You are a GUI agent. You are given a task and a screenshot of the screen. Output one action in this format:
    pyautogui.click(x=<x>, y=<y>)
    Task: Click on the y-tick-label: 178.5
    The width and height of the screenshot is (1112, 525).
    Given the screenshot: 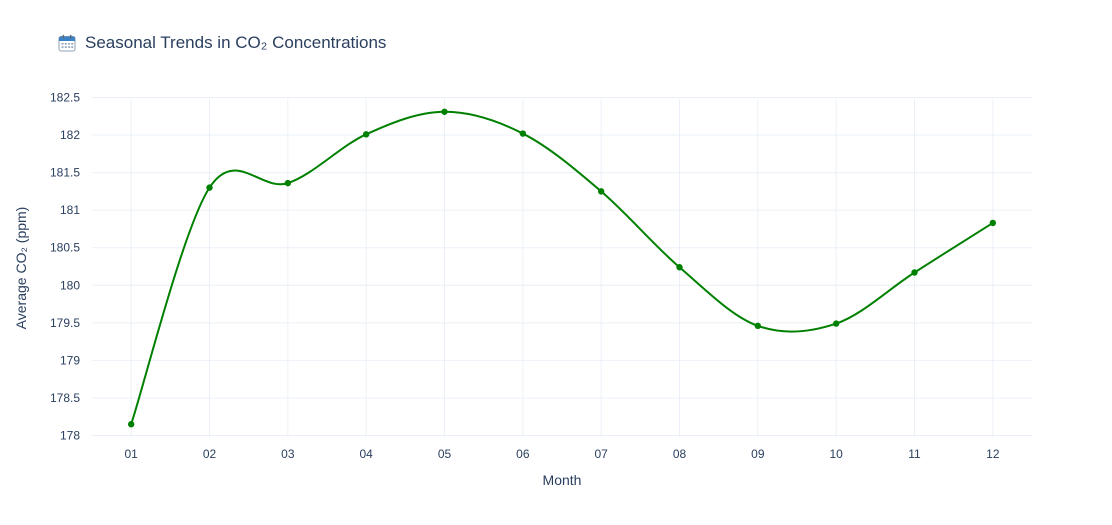 What is the action you would take?
    pyautogui.click(x=65, y=398)
    